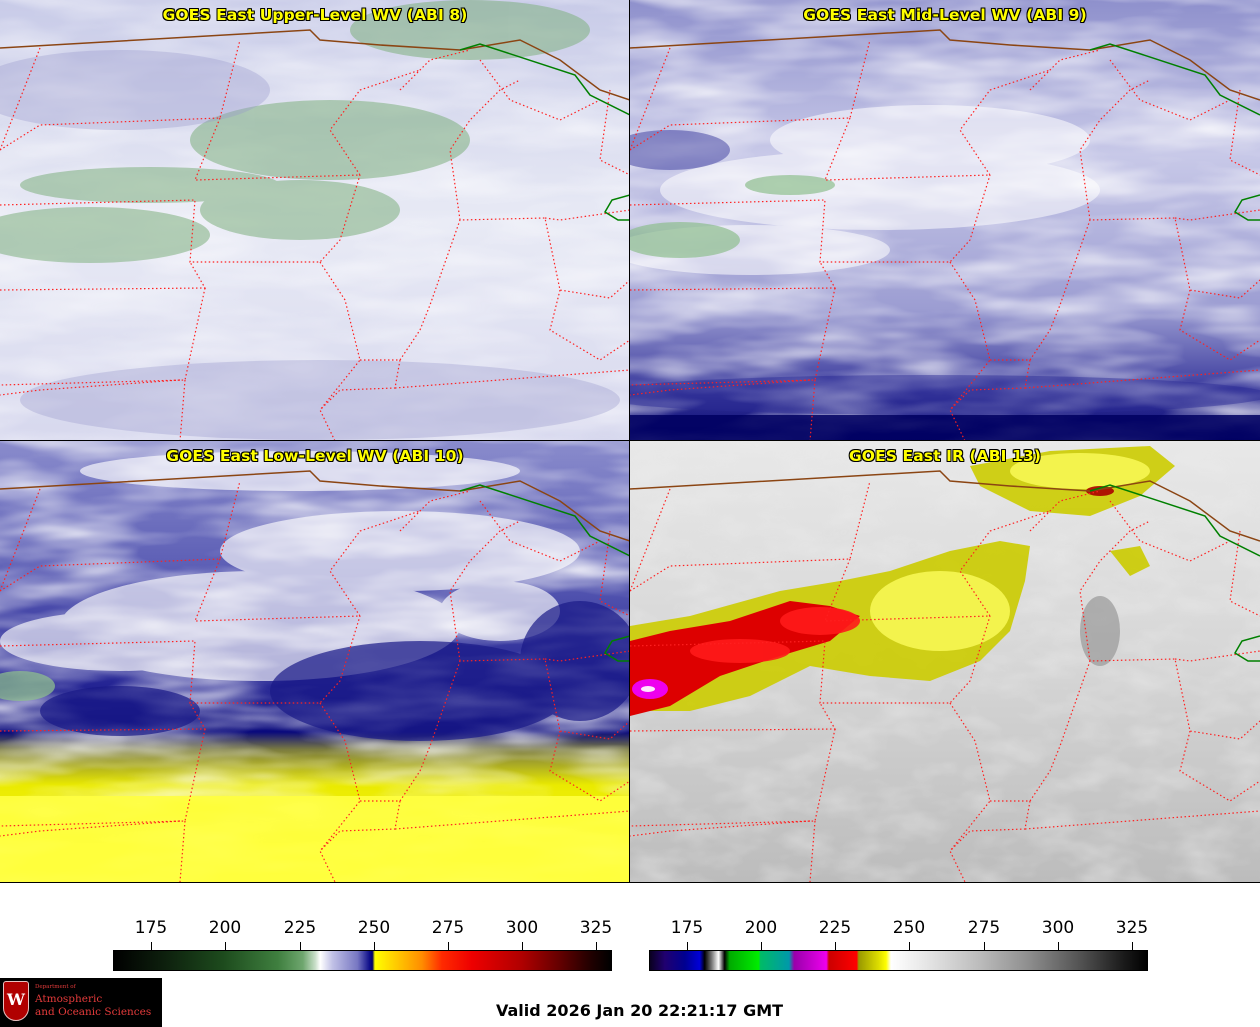 The image size is (1260, 1027). I want to click on panel-title: GOES East Upper-Level WV (ABI 8), so click(315, 15).